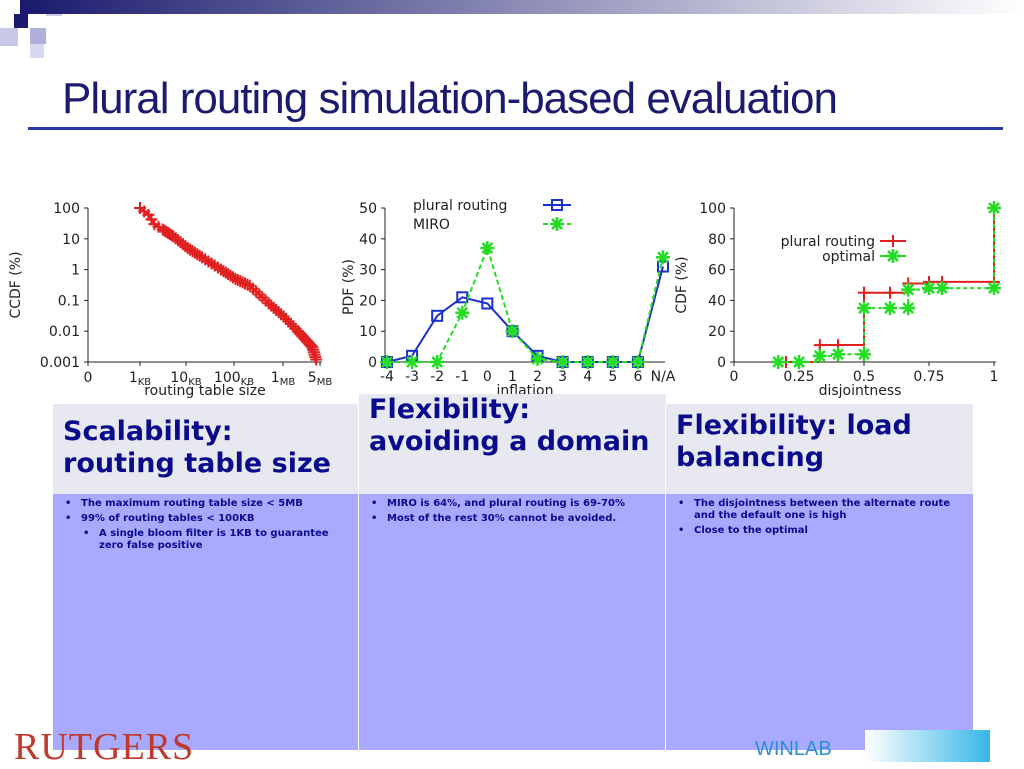 Image resolution: width=1024 pixels, height=769 pixels. Describe the element at coordinates (513, 519) in the screenshot. I see `bullet-item: Most of the rest 30% cannot be avoided.` at that location.